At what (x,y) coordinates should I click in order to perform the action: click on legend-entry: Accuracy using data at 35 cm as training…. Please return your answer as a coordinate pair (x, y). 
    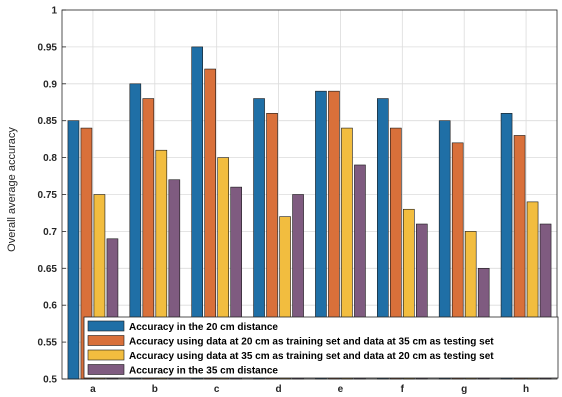
    Looking at the image, I should click on (311, 356).